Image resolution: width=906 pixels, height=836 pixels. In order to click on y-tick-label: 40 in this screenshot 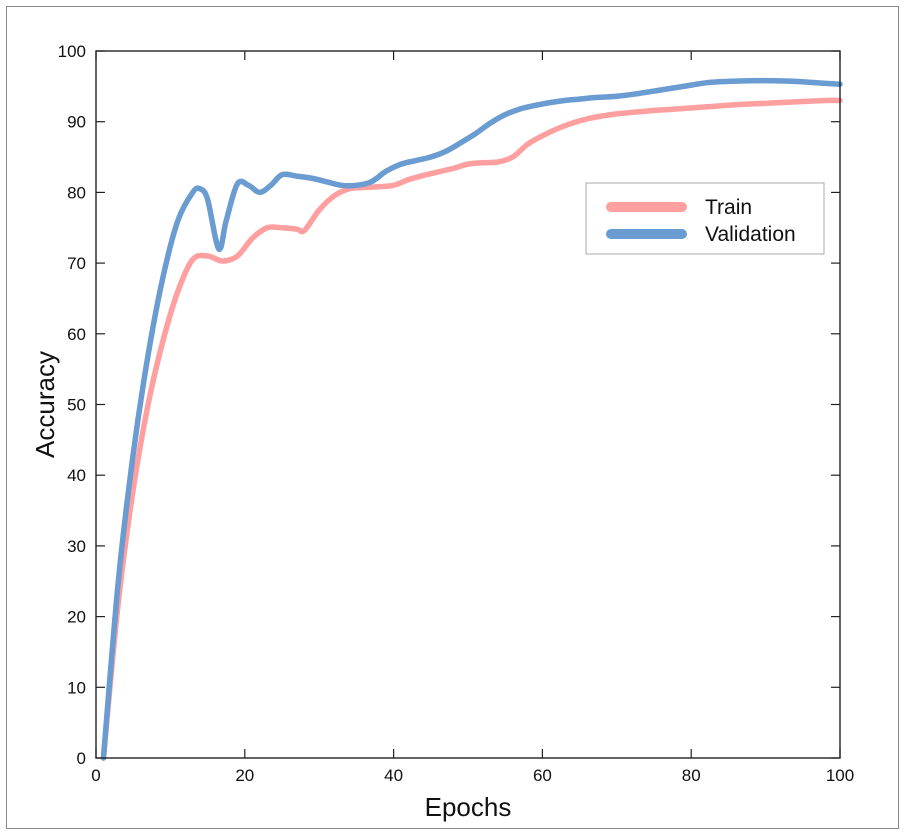, I will do `click(76, 475)`.